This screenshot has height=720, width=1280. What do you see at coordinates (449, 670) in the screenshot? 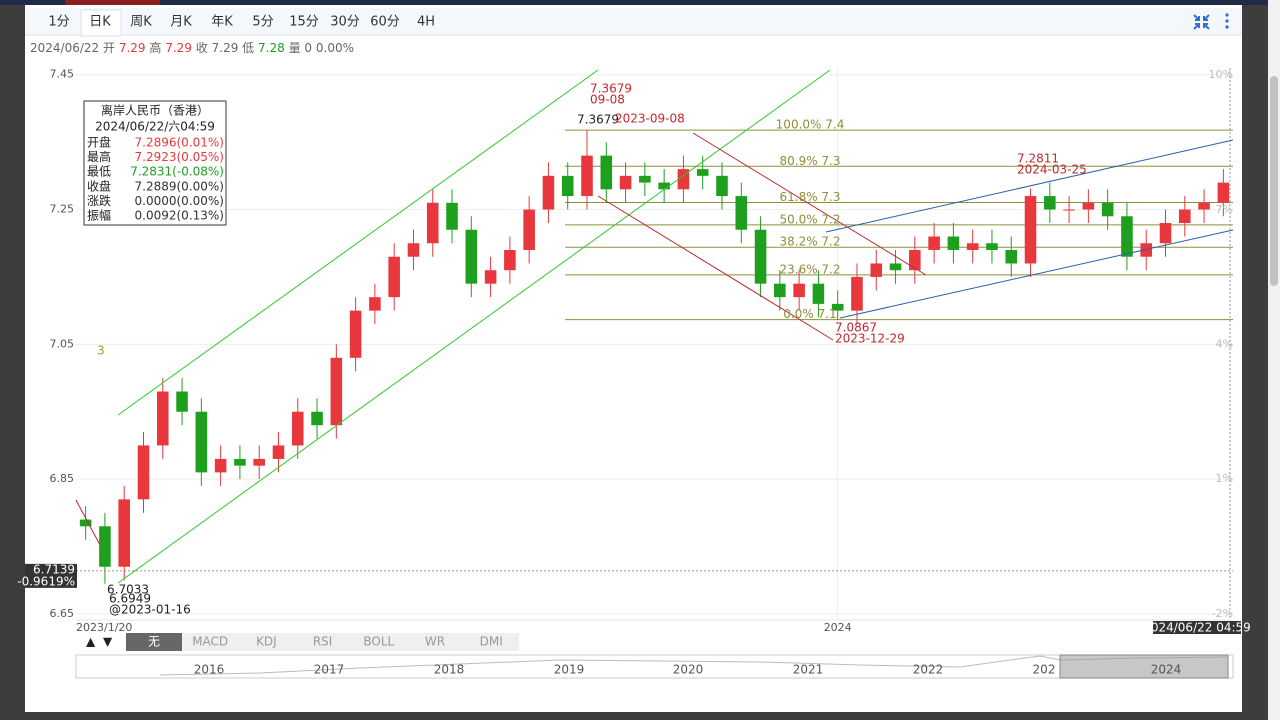
I see `navigator-label: 2018` at bounding box center [449, 670].